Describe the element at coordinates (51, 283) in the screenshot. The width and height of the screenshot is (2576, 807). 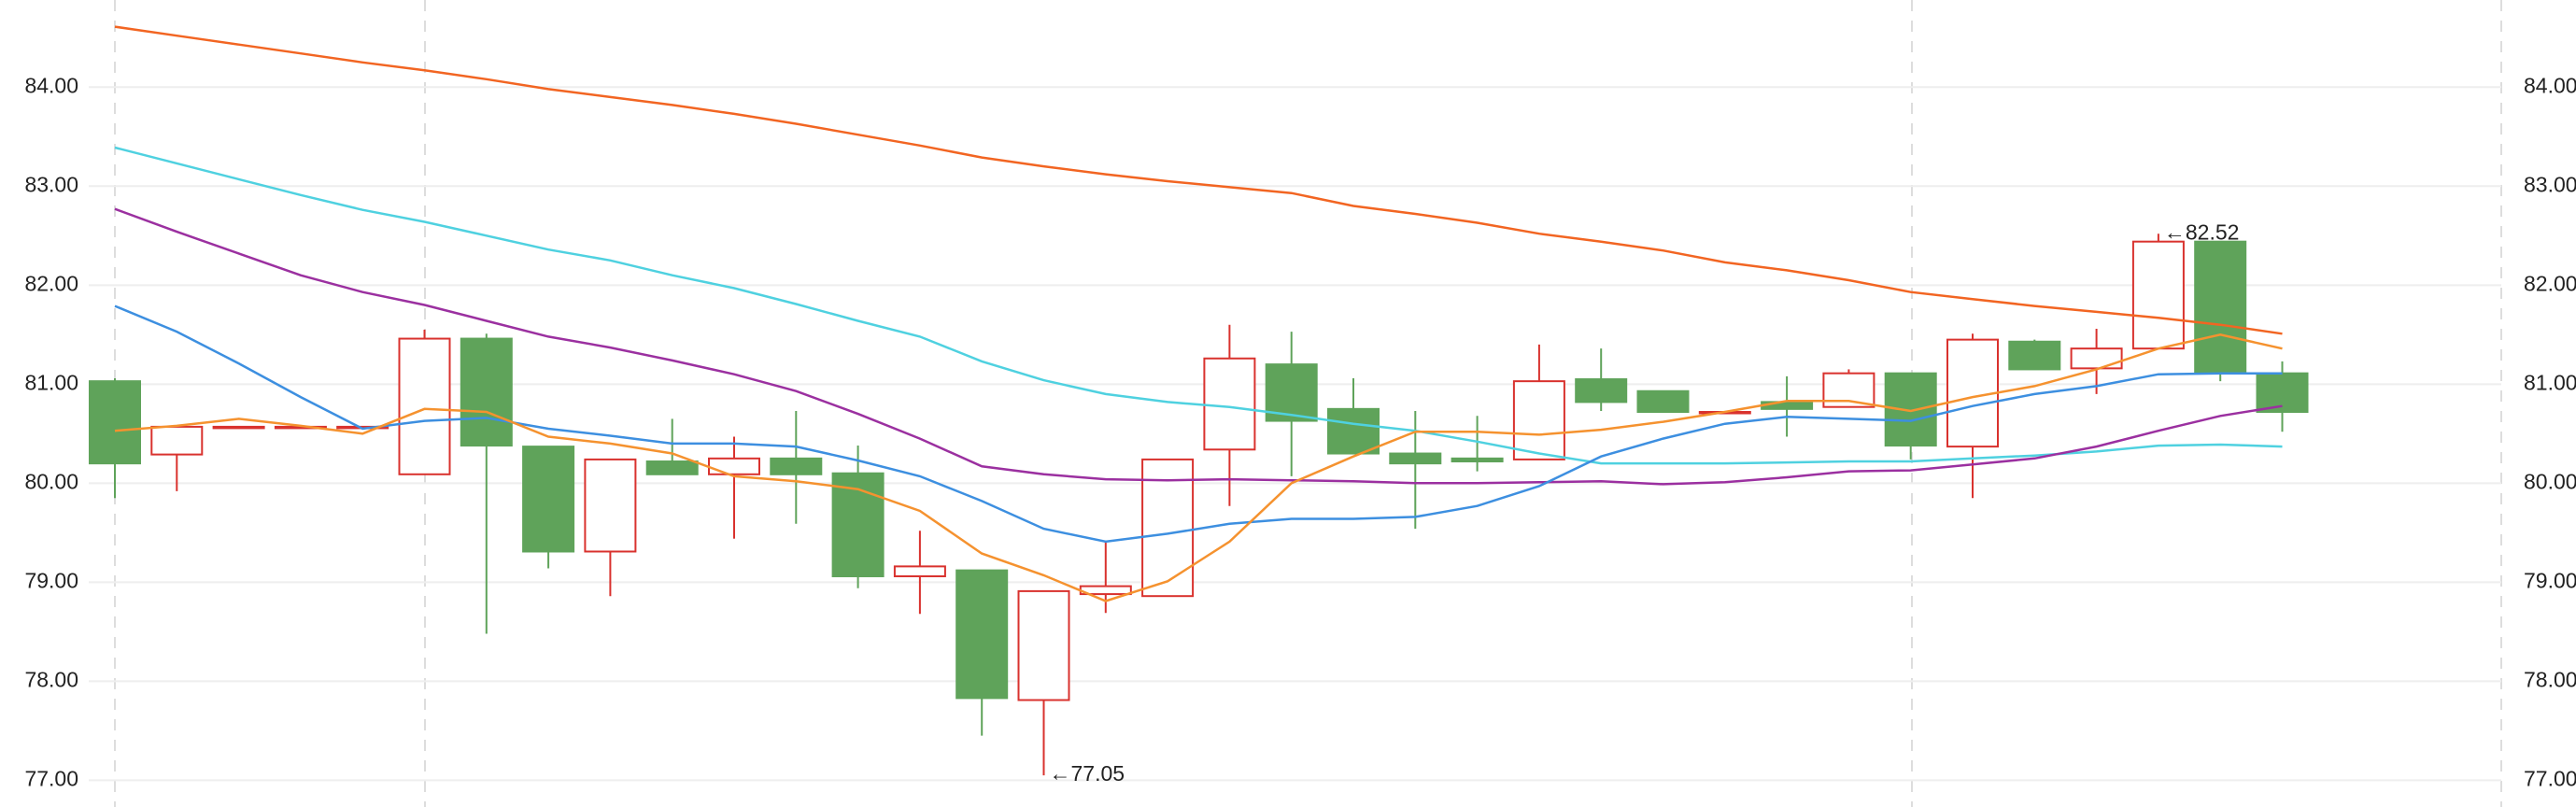
I see `y-tick-label: 82.00` at that location.